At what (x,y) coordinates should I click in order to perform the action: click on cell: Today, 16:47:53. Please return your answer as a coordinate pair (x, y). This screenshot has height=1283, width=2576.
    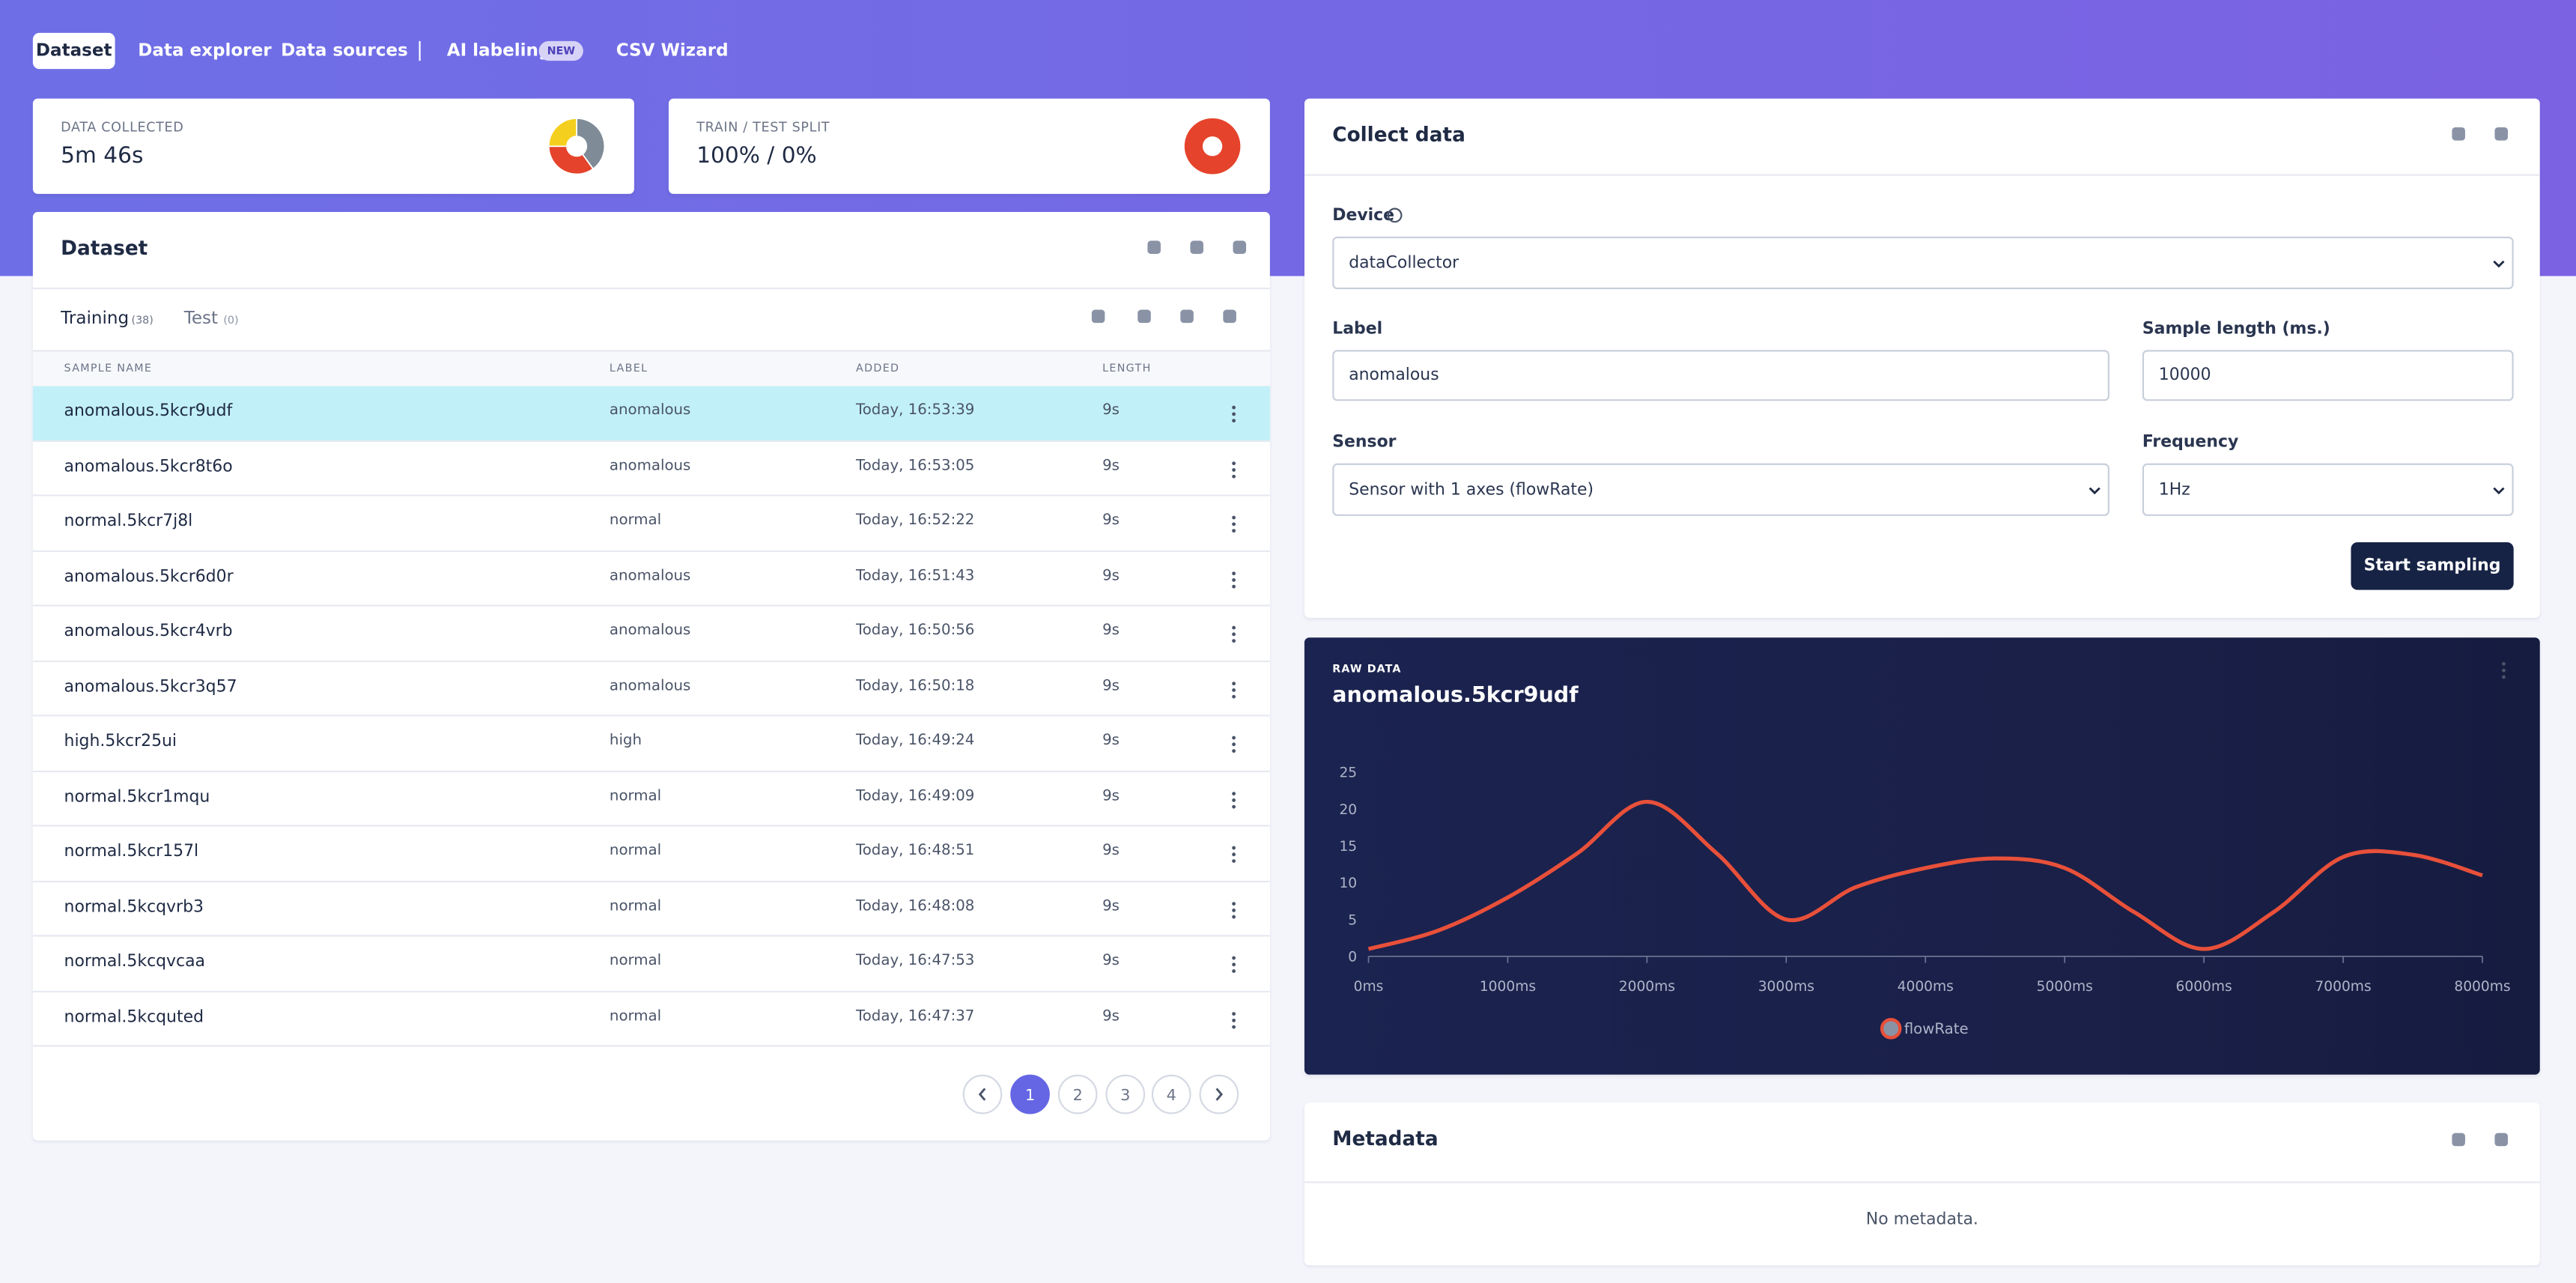
    Looking at the image, I should click on (915, 961).